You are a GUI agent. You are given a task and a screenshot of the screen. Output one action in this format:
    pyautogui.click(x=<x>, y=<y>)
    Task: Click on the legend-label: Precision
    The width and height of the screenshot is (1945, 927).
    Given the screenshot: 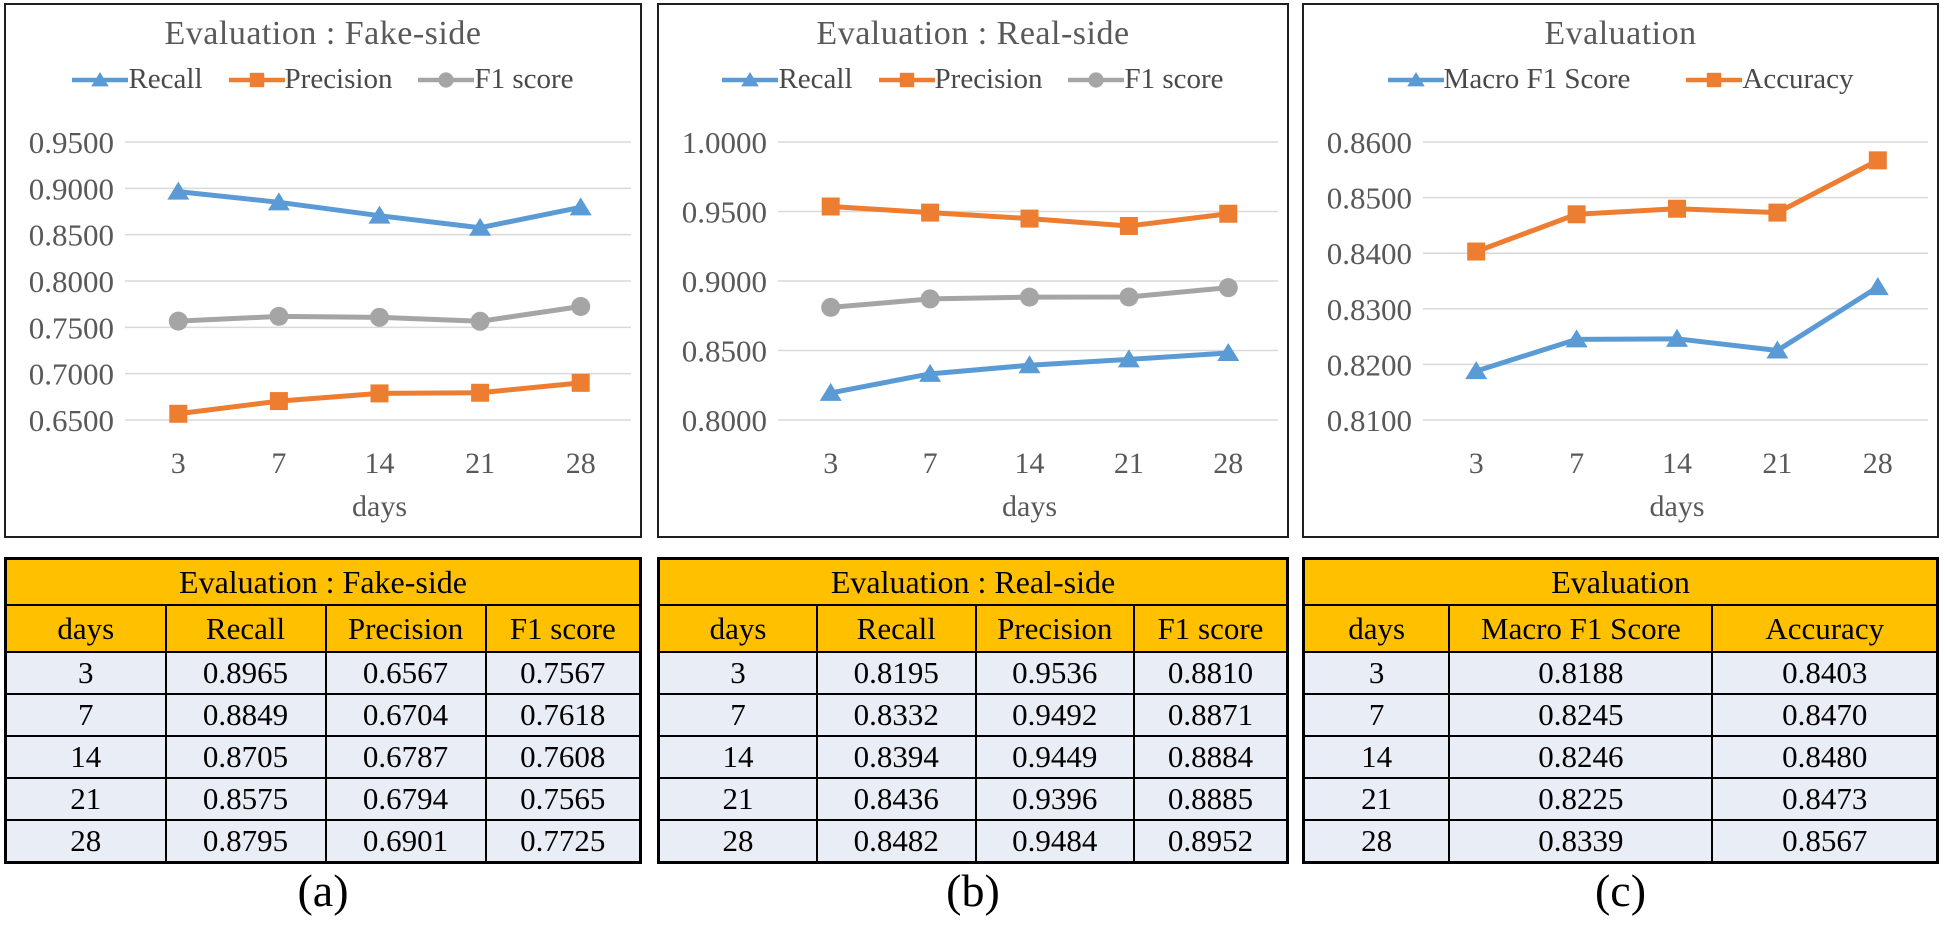 What is the action you would take?
    pyautogui.click(x=338, y=79)
    